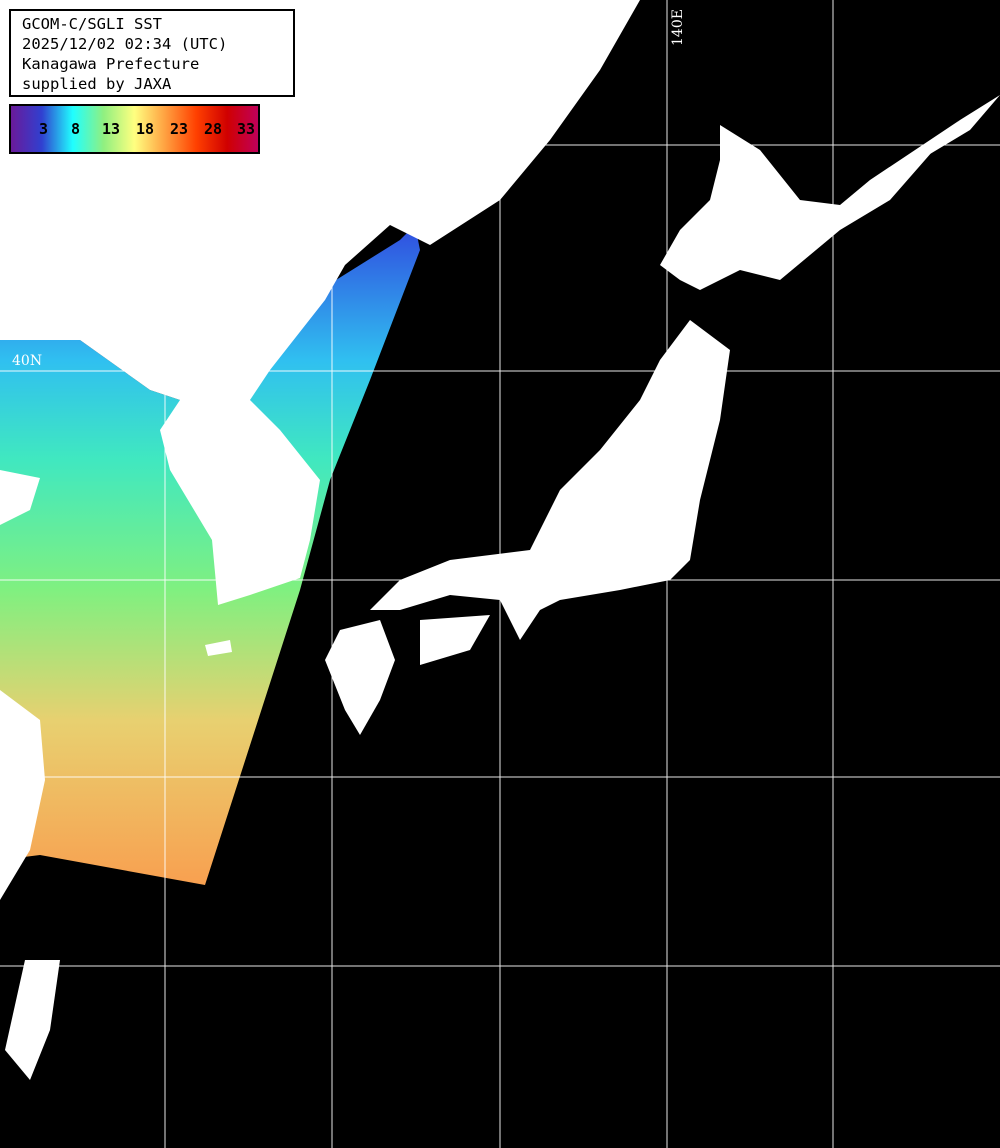 This screenshot has width=1000, height=1148. What do you see at coordinates (678, 27) in the screenshot?
I see `lon-label-140e: 140E` at bounding box center [678, 27].